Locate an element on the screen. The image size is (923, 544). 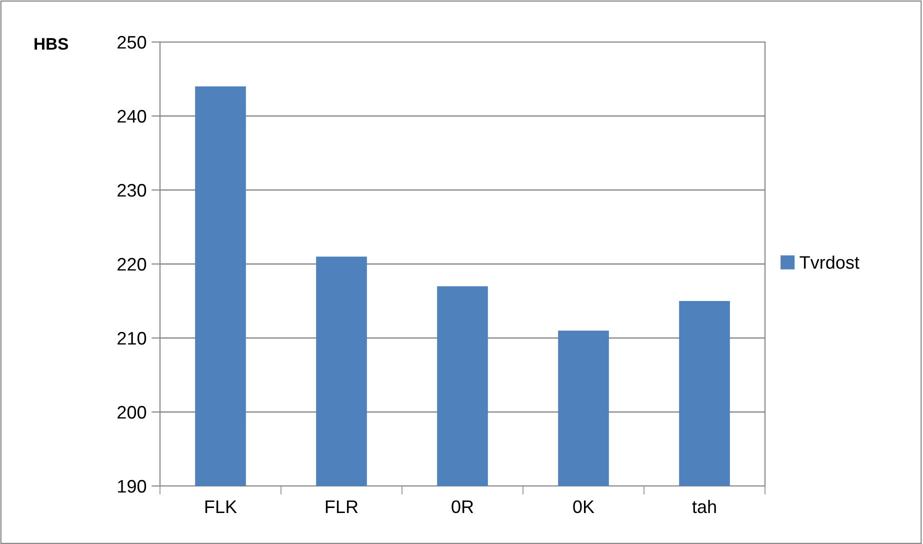
x-tick-label: 0R is located at coordinates (463, 507).